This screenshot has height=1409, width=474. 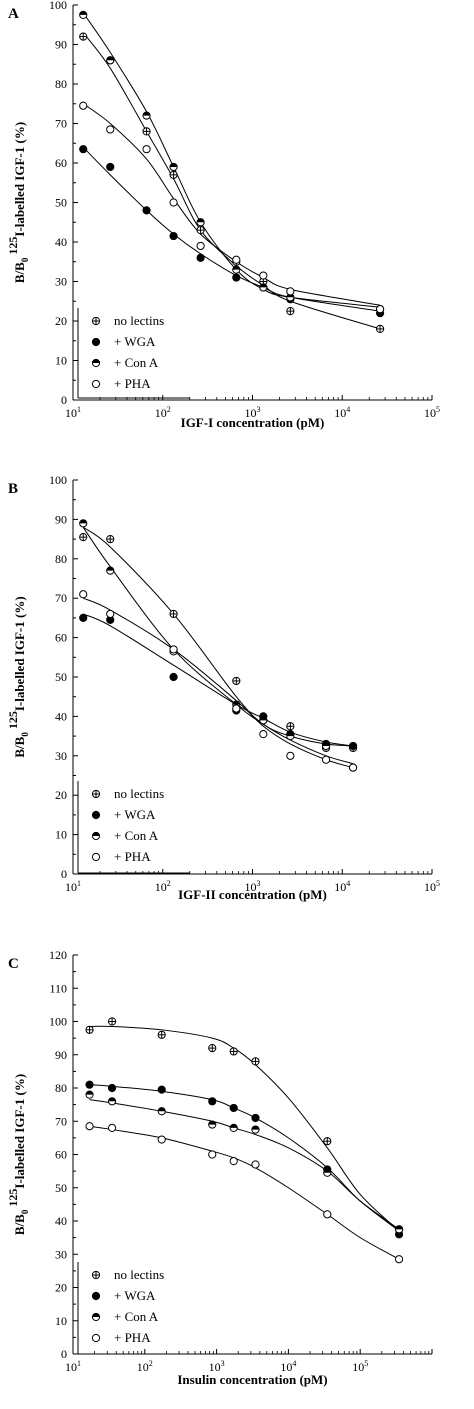 What do you see at coordinates (13, 489) in the screenshot?
I see `panel-label: B` at bounding box center [13, 489].